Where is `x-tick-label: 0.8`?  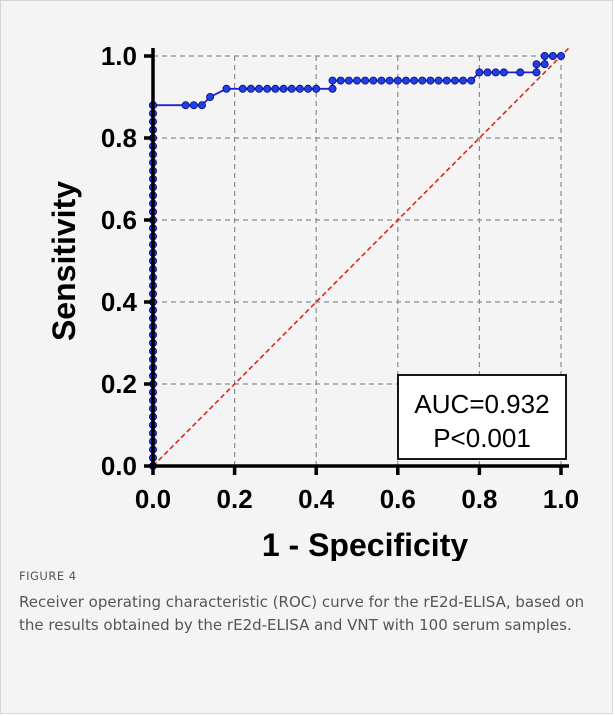 x-tick-label: 0.8 is located at coordinates (479, 499).